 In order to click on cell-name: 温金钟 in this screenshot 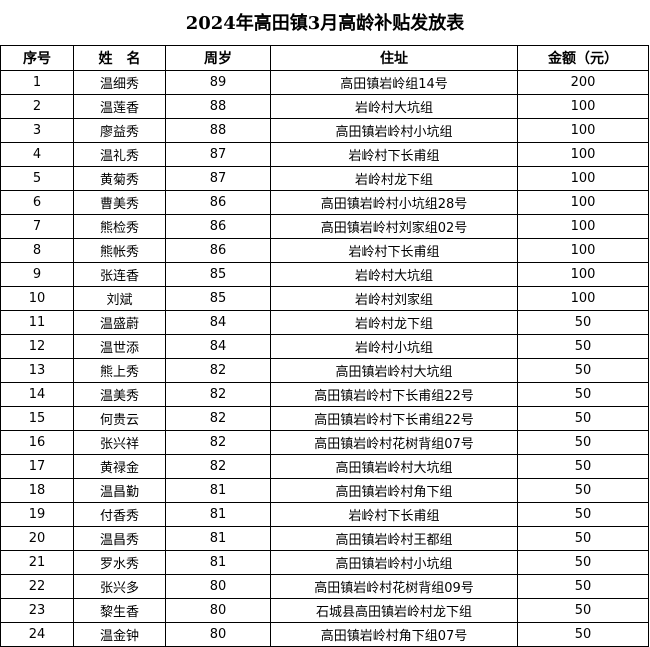, I will do `click(119, 634)`.